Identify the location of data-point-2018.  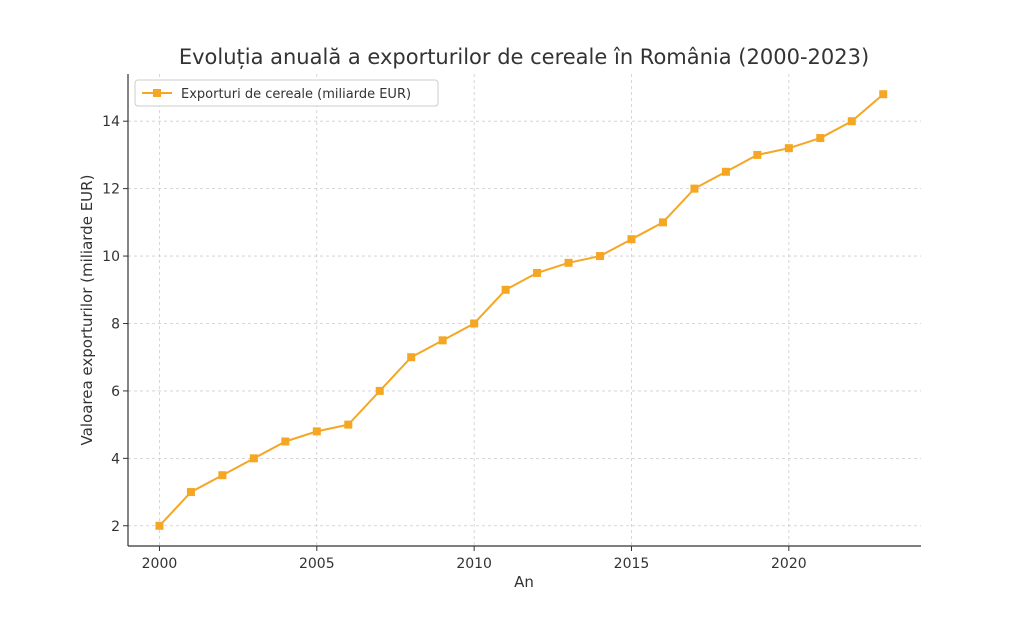
(725, 171).